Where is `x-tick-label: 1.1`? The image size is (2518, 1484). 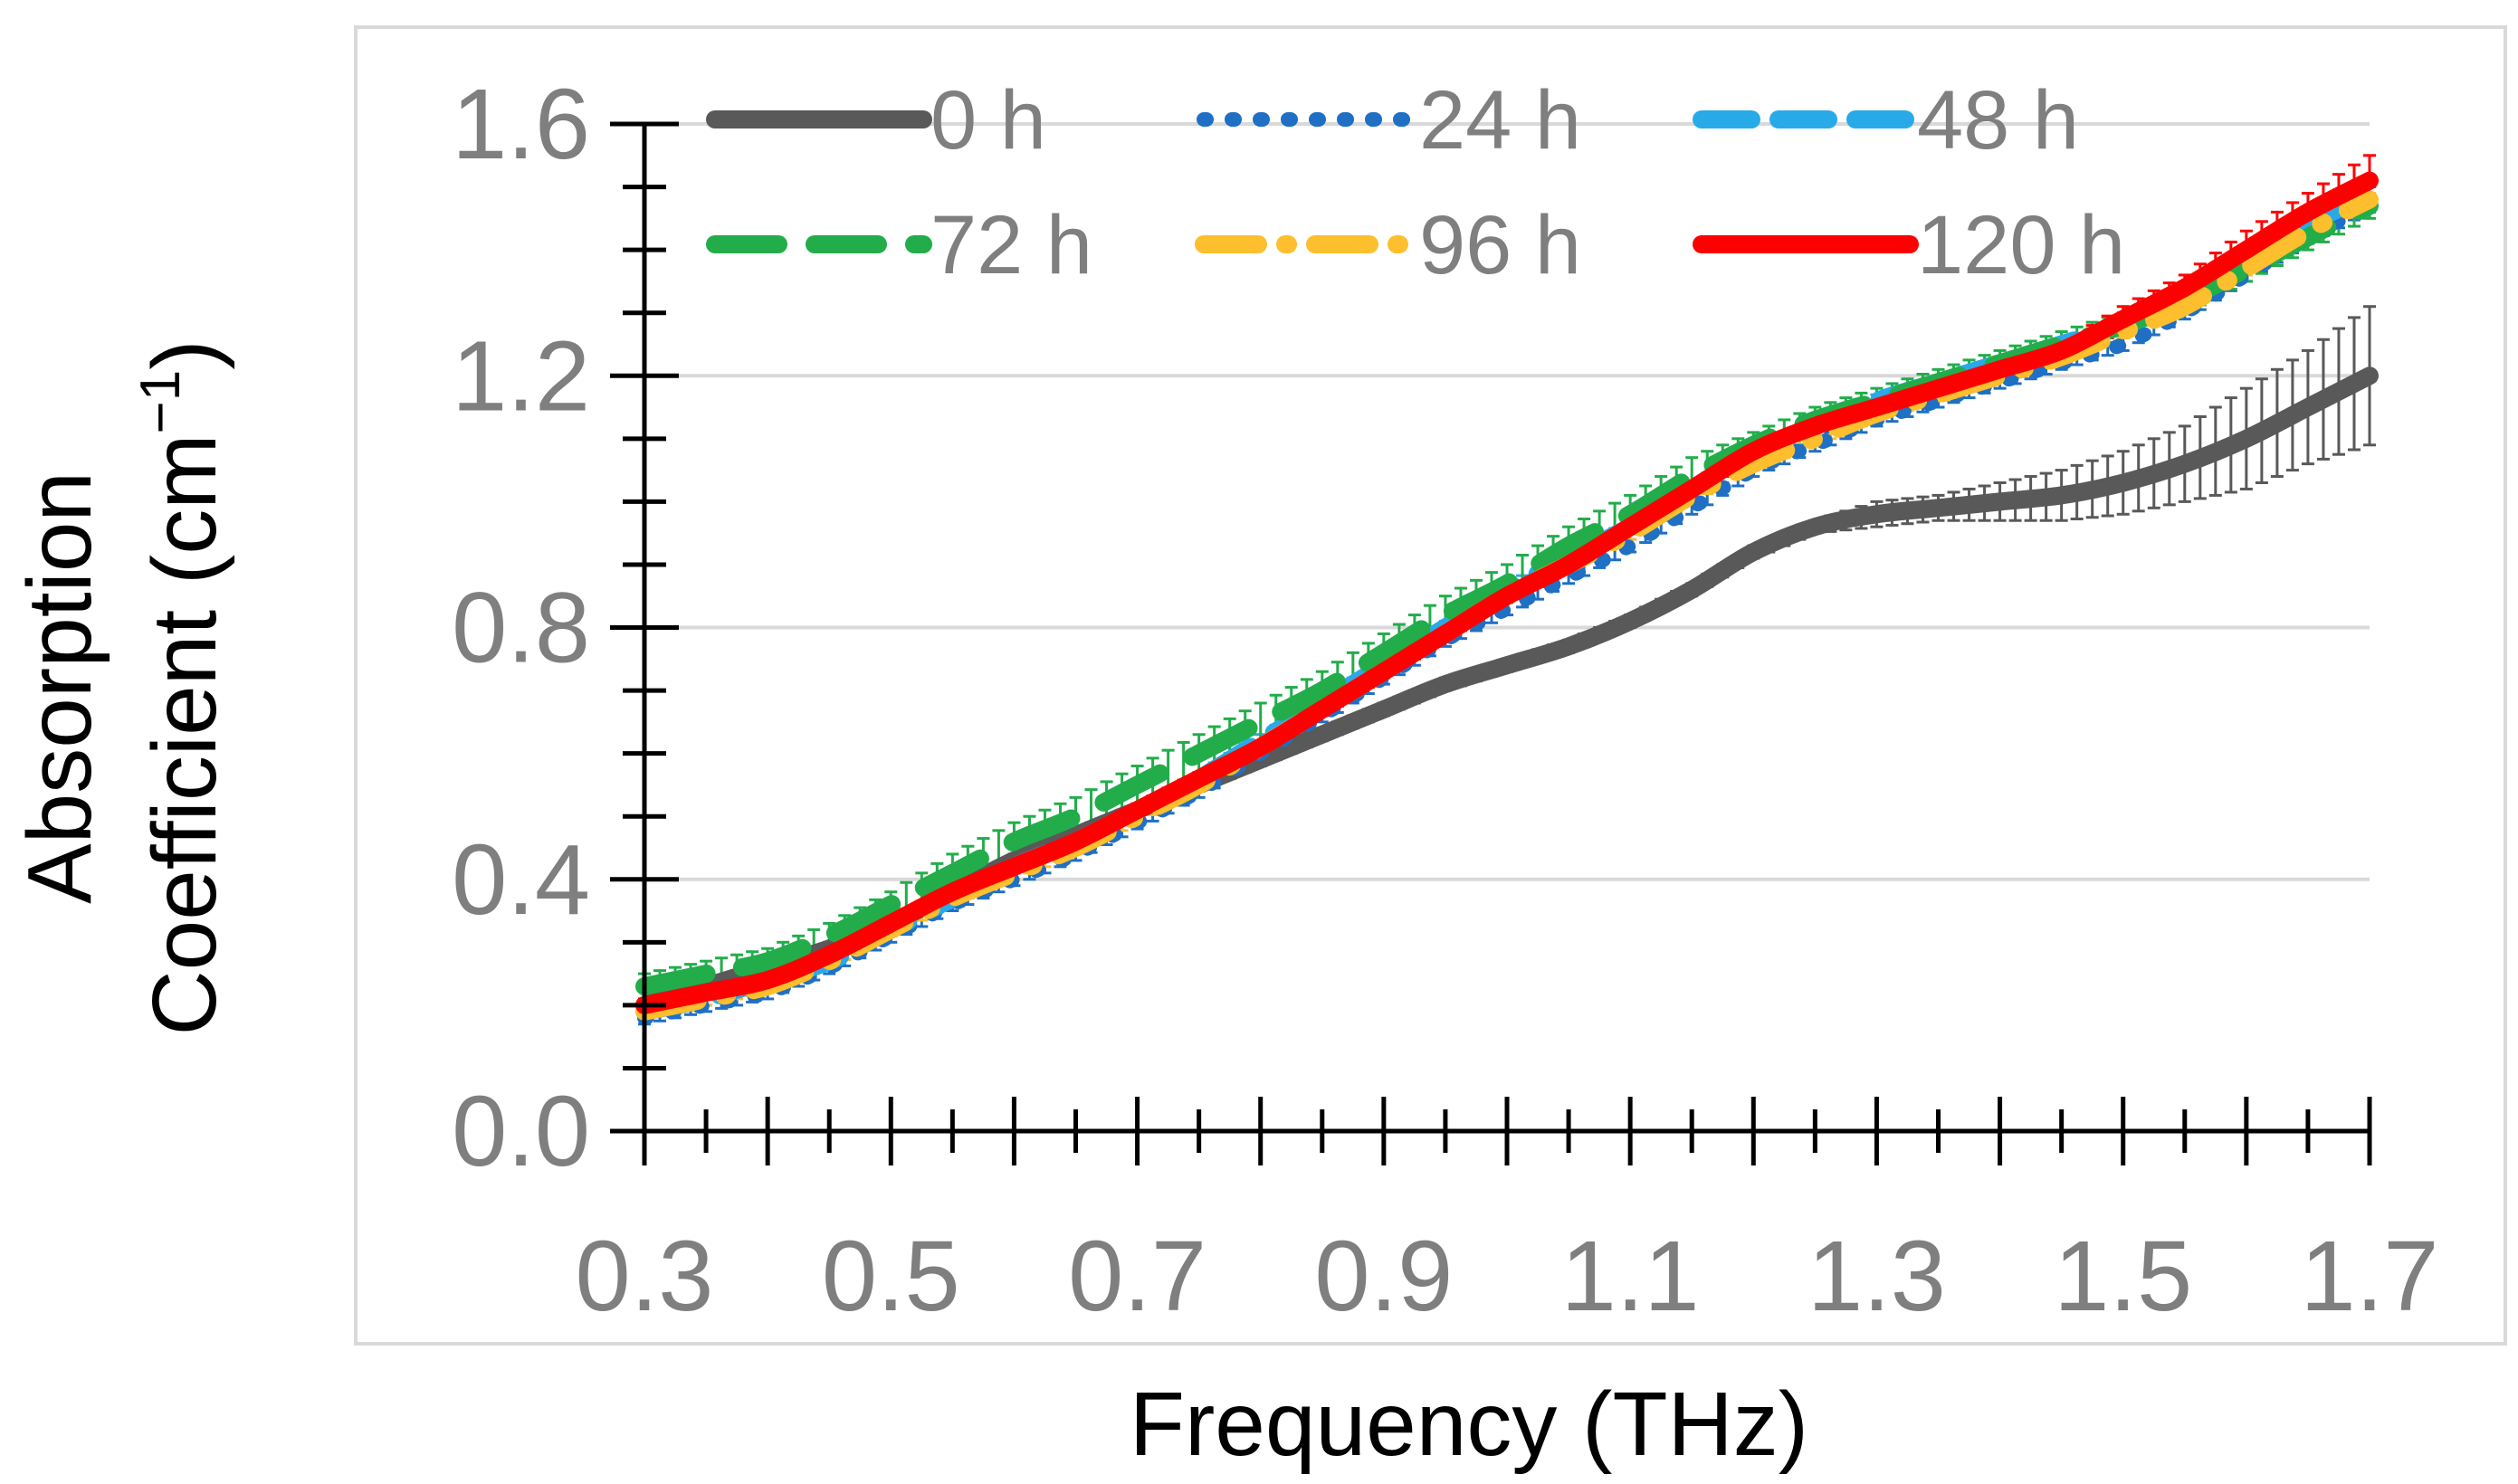 x-tick-label: 1.1 is located at coordinates (1630, 1276).